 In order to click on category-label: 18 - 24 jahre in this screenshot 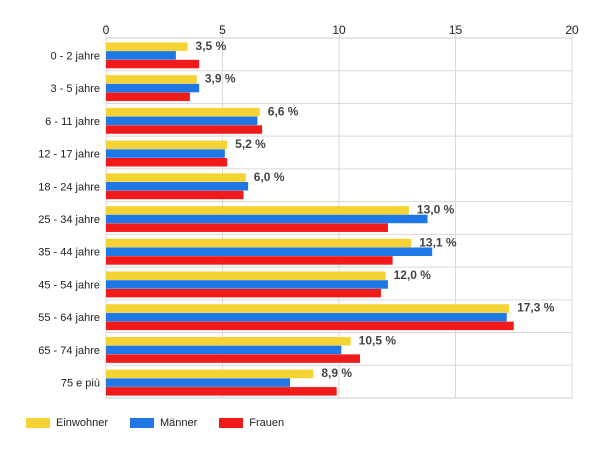, I will do `click(69, 187)`.